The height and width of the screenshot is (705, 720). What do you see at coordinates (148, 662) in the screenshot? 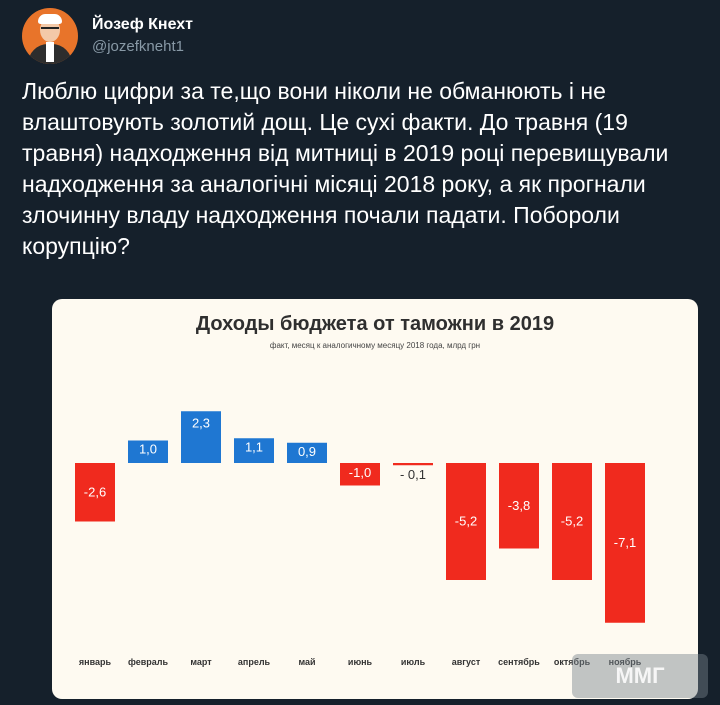
I see `category-label-февраль: февраль` at bounding box center [148, 662].